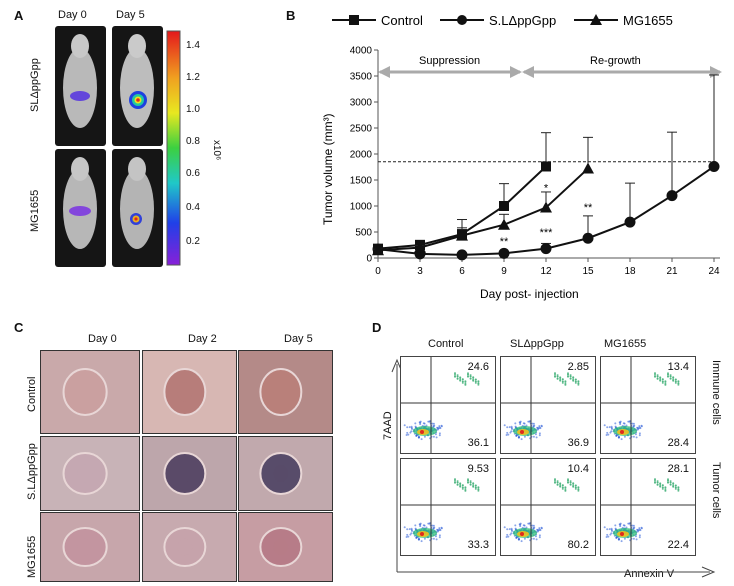 This screenshot has width=734, height=586. Describe the element at coordinates (522, 20) in the screenshot. I see `legend-label-sl: S.LΔppGpp` at that location.